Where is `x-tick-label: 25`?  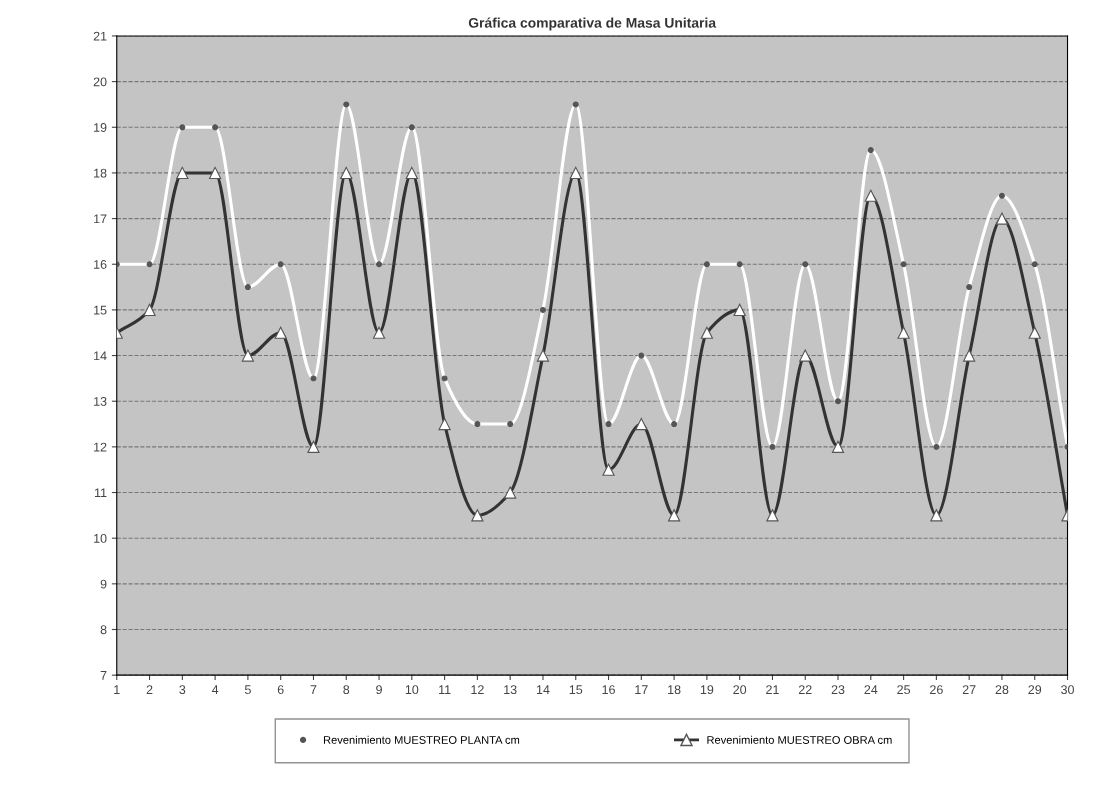 x-tick-label: 25 is located at coordinates (904, 690).